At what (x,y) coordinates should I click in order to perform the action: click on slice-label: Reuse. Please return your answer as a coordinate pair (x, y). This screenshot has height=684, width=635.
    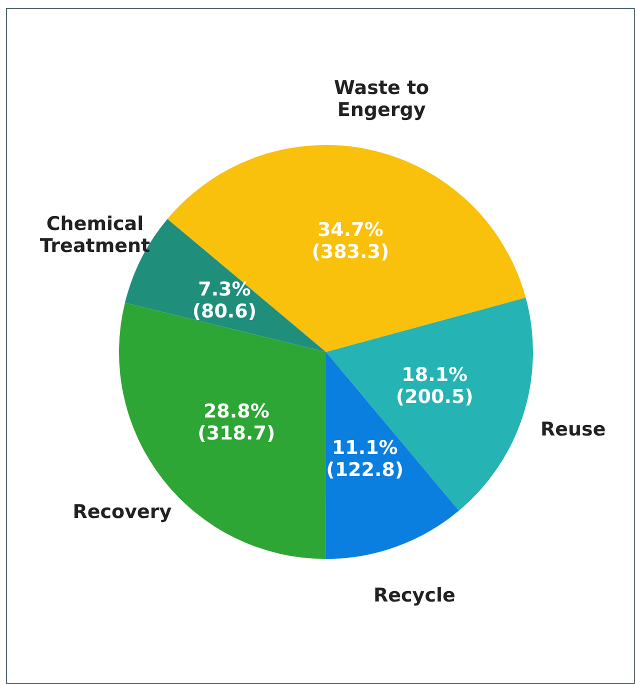
    Looking at the image, I should click on (573, 429).